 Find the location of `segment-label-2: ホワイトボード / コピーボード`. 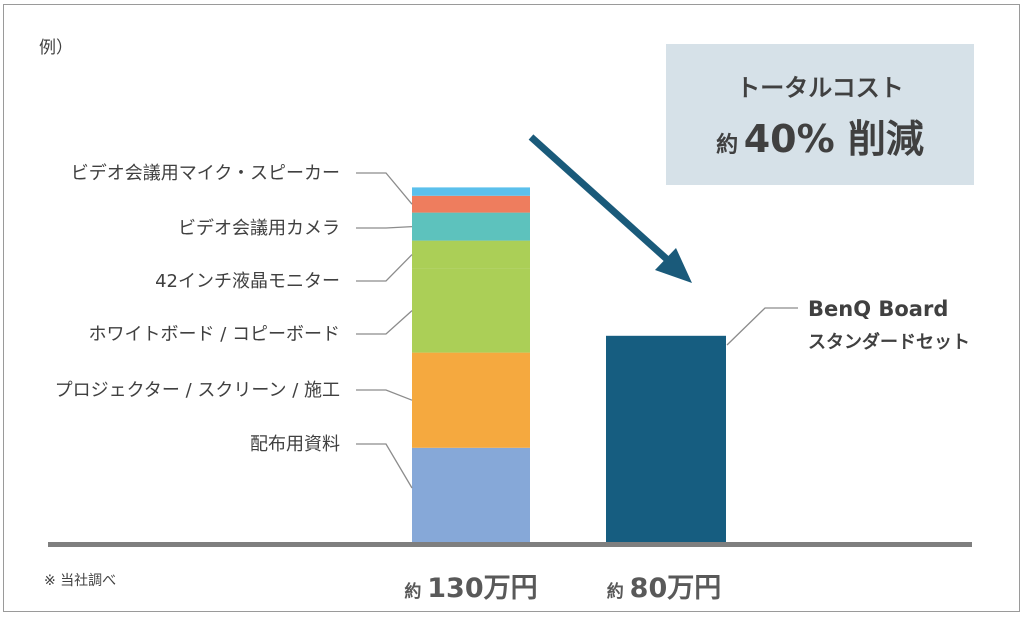

segment-label-2: ホワイトボード / コピーボード is located at coordinates (214, 334).